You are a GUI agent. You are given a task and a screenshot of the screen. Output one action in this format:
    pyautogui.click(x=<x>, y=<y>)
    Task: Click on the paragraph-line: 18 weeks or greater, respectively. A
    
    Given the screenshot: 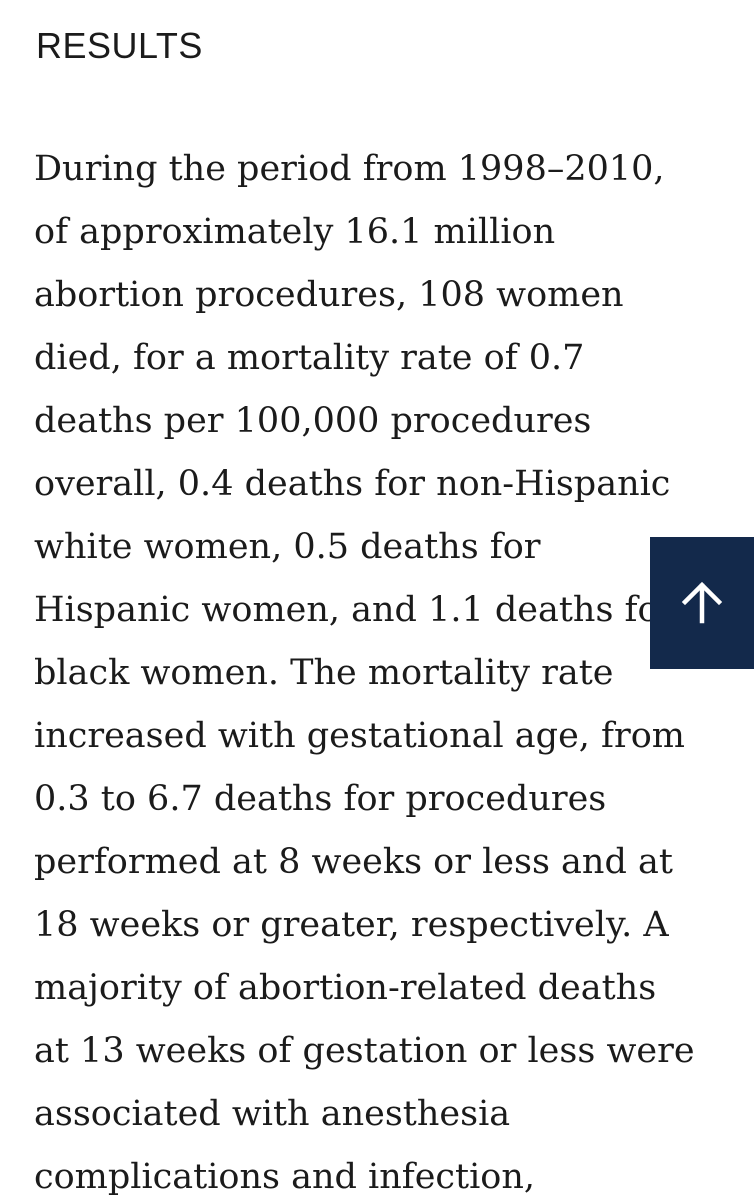 What is the action you would take?
    pyautogui.click(x=351, y=925)
    